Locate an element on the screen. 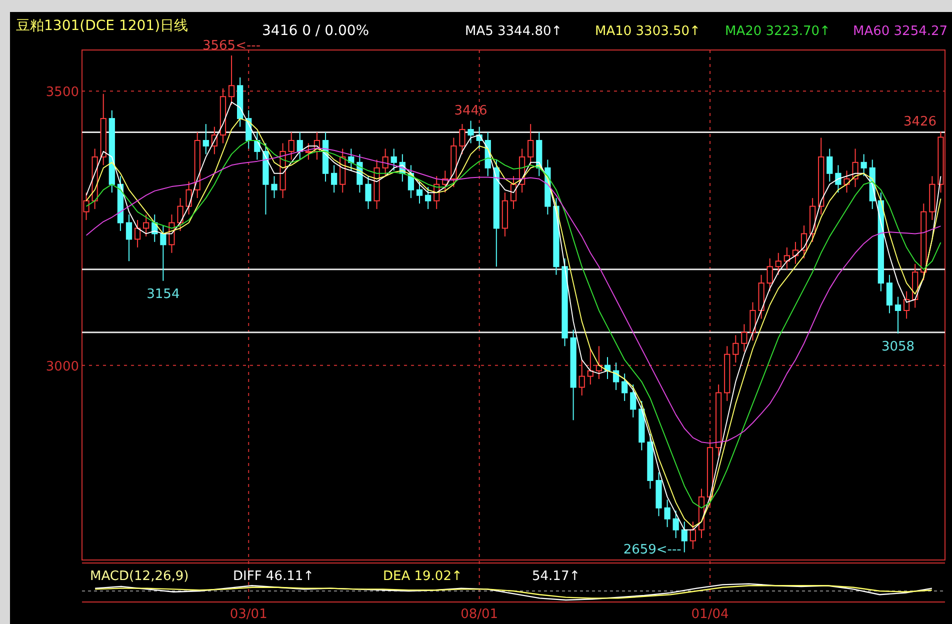 The height and width of the screenshot is (624, 952). annotation: 3426 is located at coordinates (920, 122).